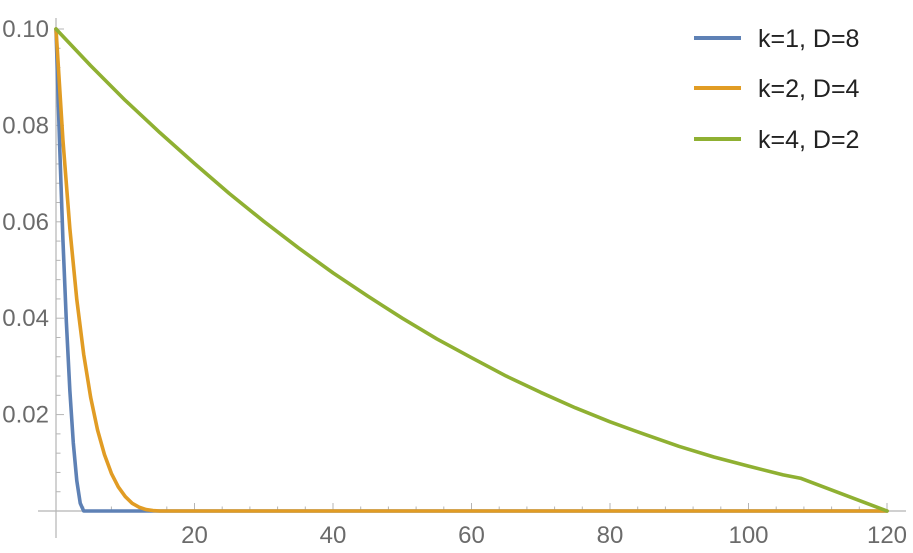 Image resolution: width=913 pixels, height=553 pixels. I want to click on x-tick-label: 80, so click(610, 535).